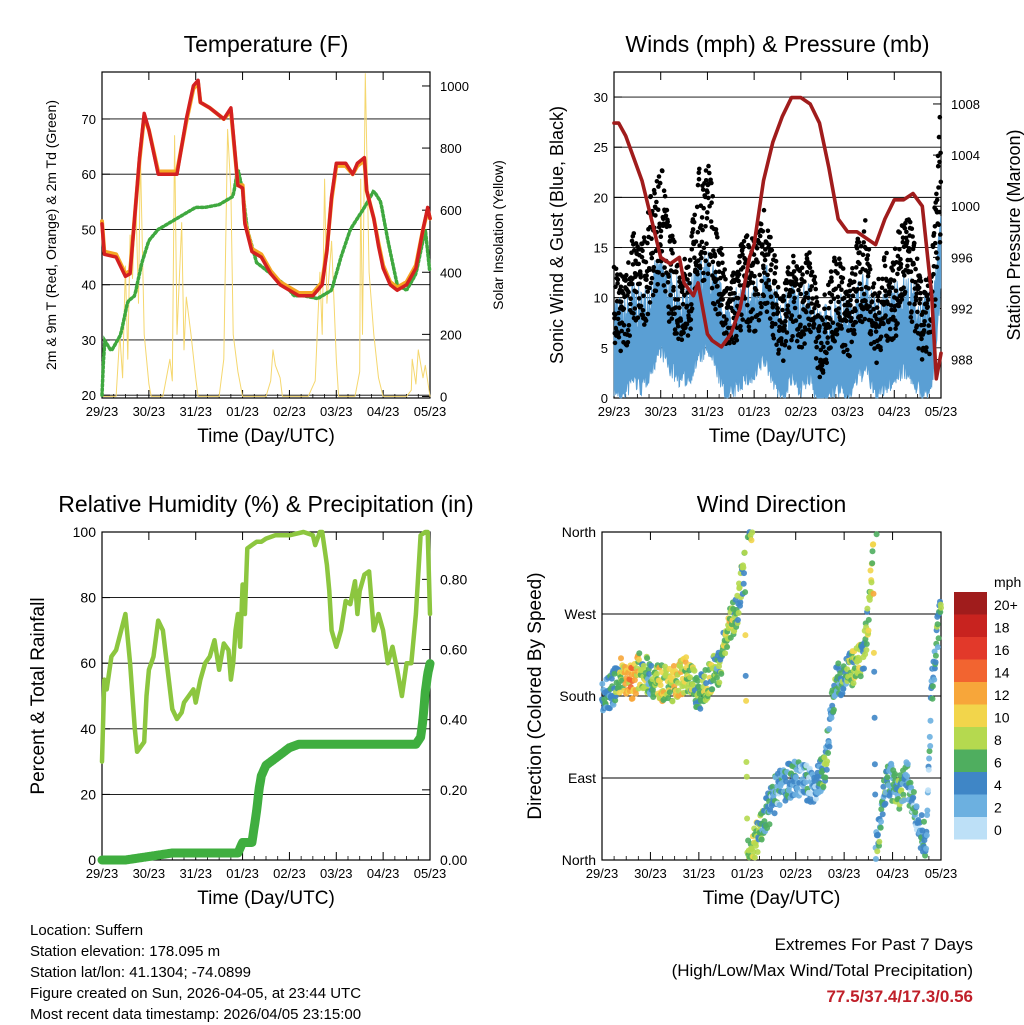 This screenshot has height=1025, width=1024. Describe the element at coordinates (772, 898) in the screenshot. I see `dir-xlabel: Time (Day/UTC)` at that location.